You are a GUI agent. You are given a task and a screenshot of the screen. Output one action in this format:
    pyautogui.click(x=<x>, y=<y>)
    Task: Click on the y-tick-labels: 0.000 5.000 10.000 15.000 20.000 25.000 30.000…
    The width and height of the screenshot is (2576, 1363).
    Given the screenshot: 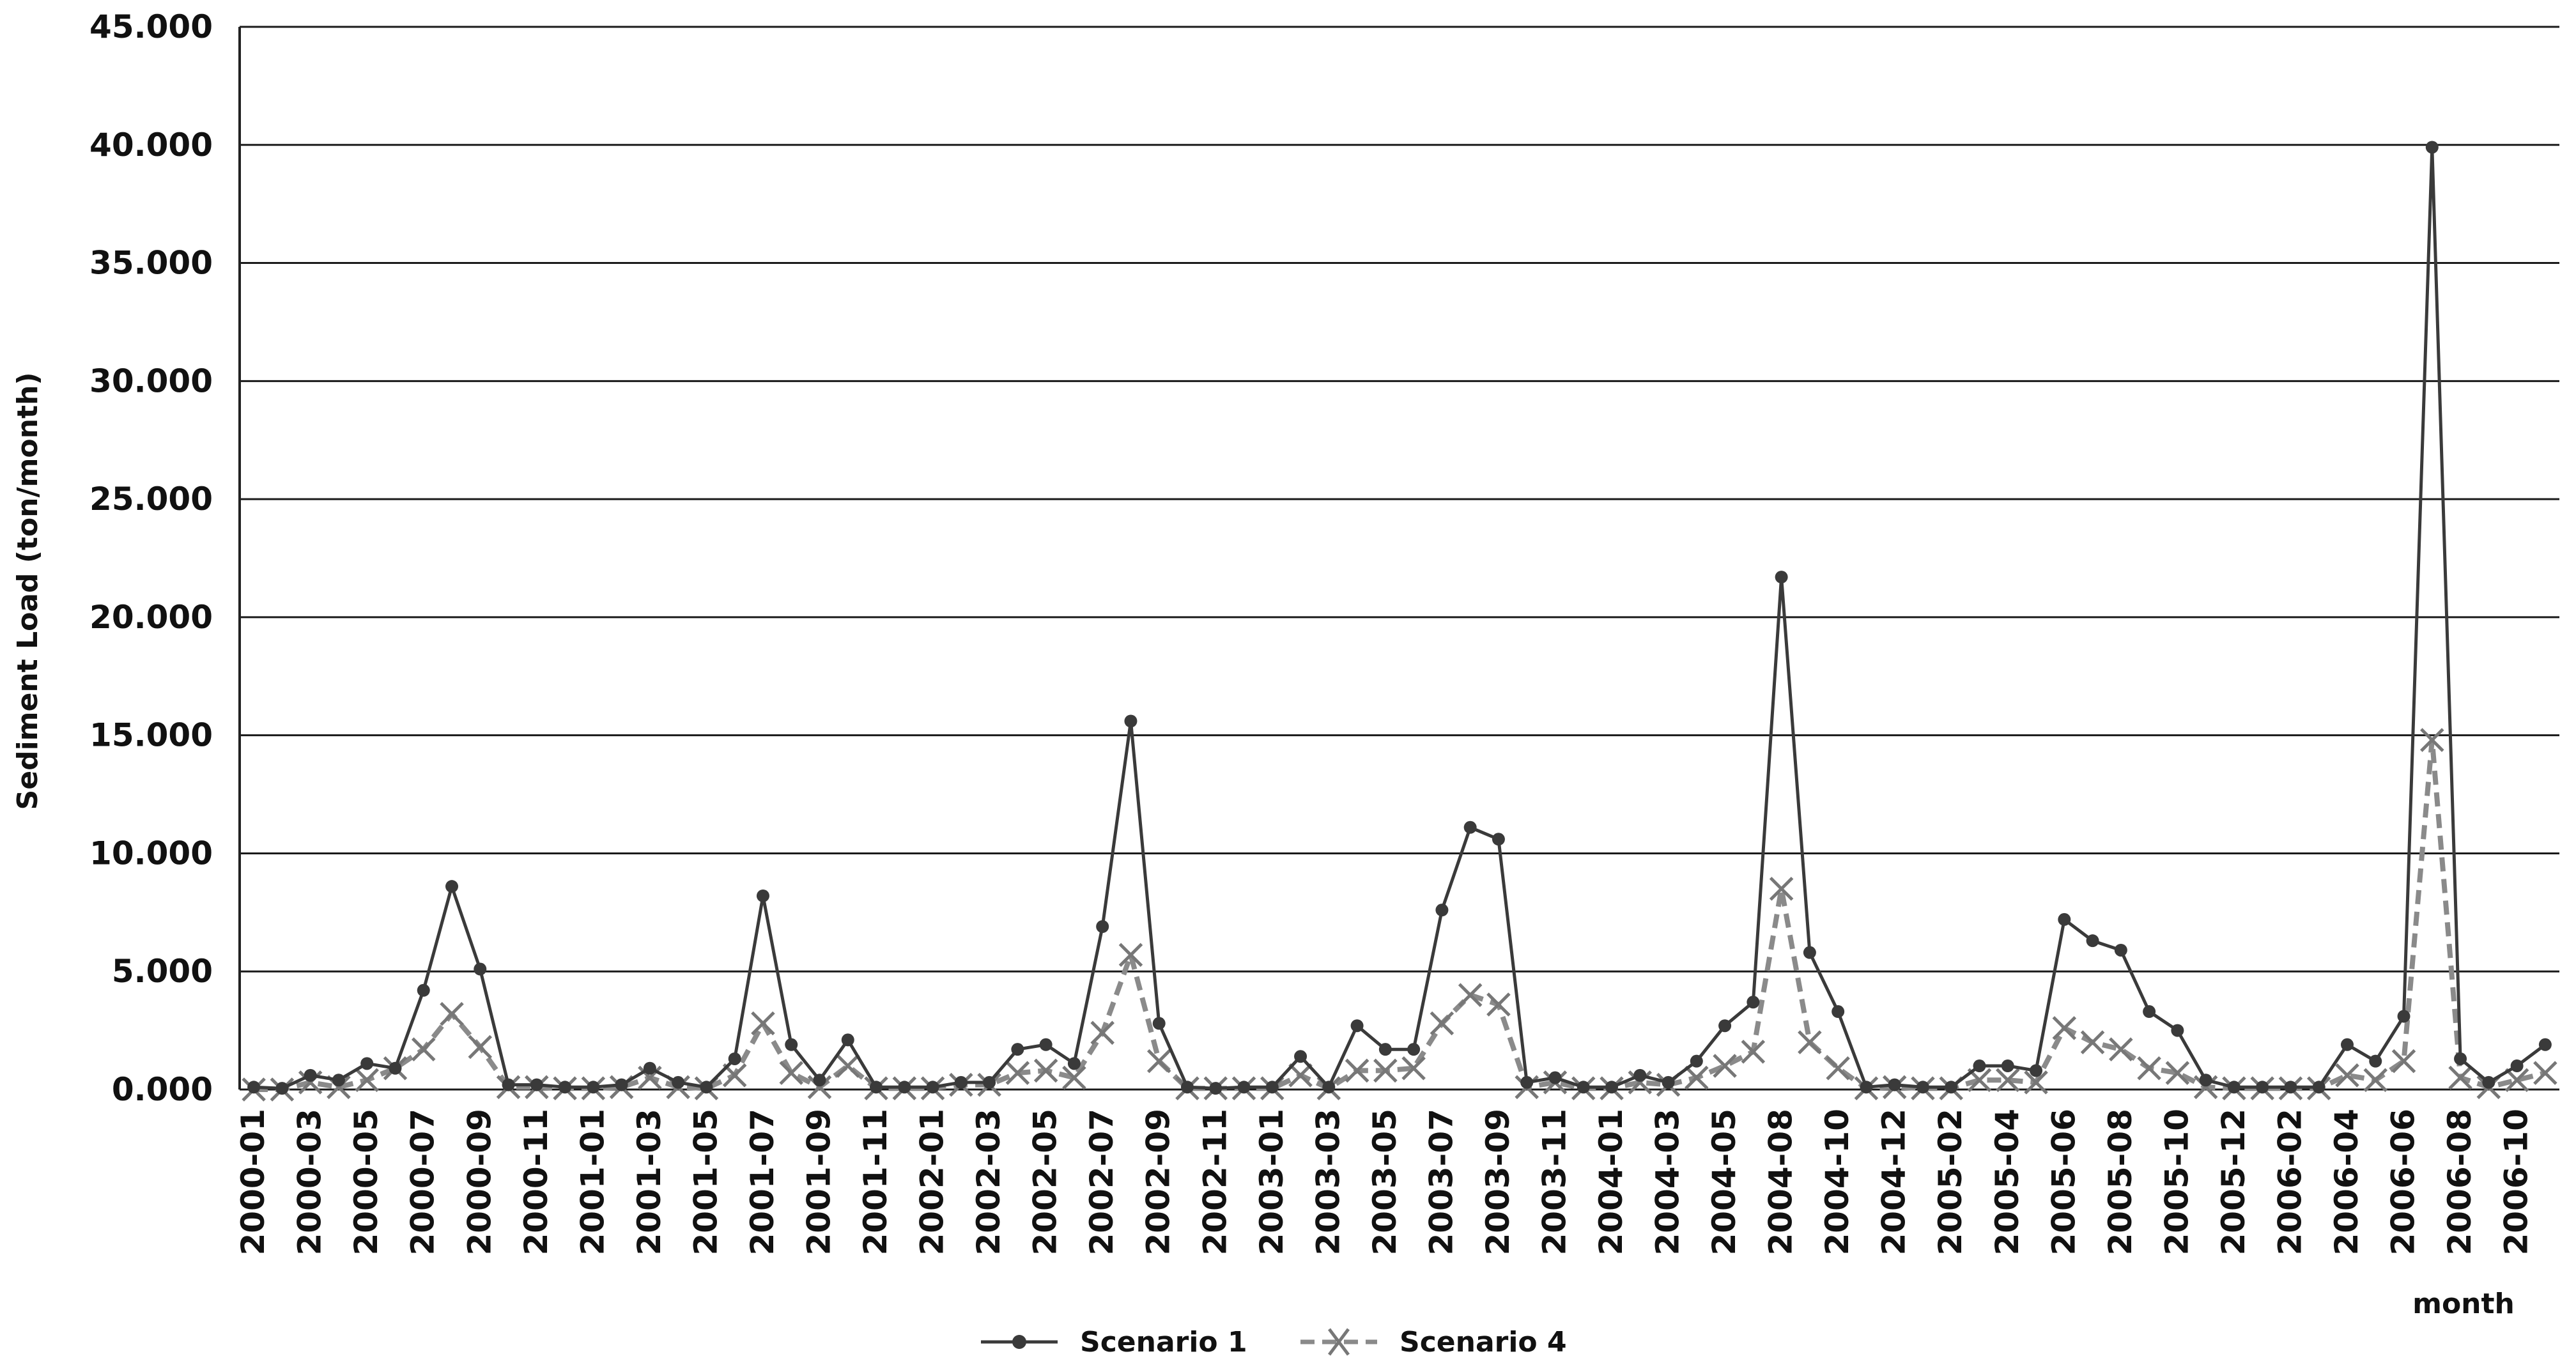 What is the action you would take?
    pyautogui.click(x=151, y=558)
    